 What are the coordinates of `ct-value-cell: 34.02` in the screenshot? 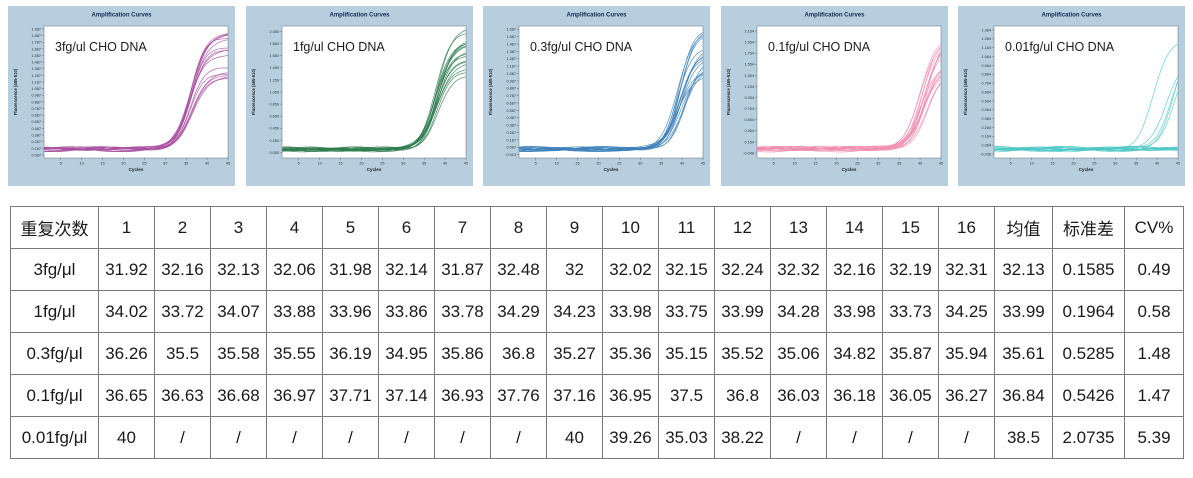 It's located at (126, 311).